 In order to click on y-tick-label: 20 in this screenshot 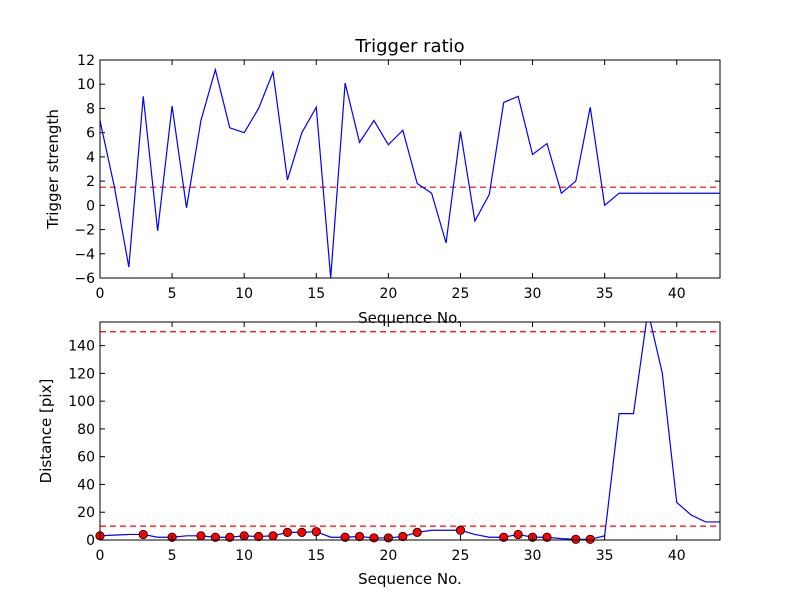, I will do `click(86, 513)`.